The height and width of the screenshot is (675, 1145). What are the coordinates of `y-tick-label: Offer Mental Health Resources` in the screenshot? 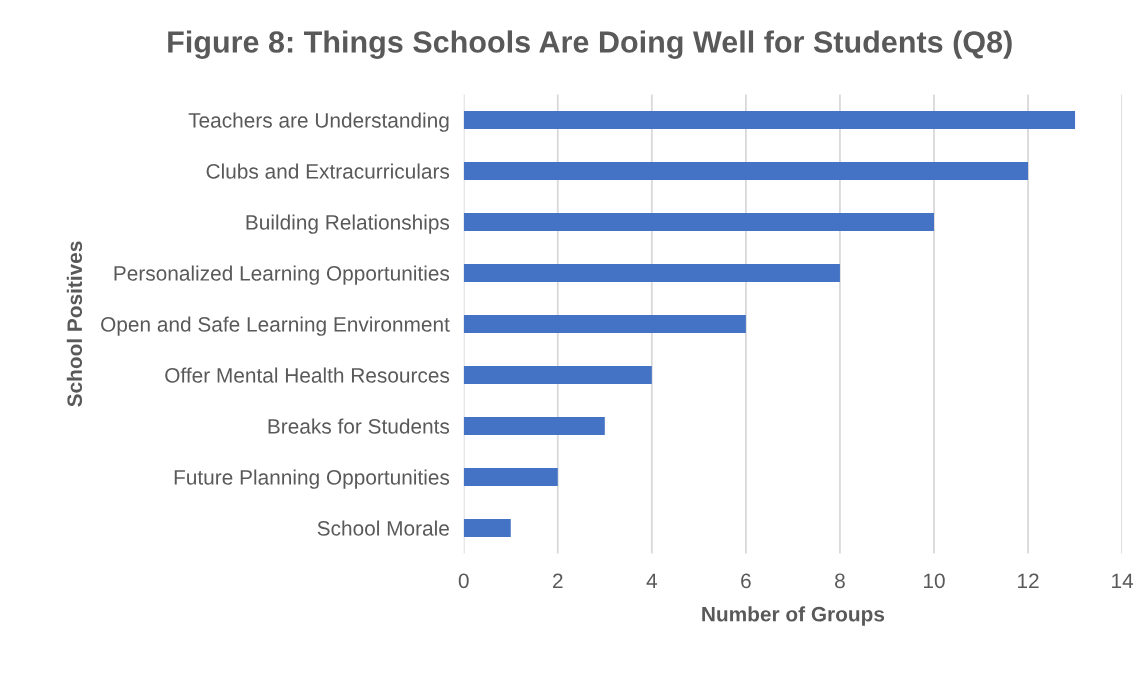 It's located at (307, 375).